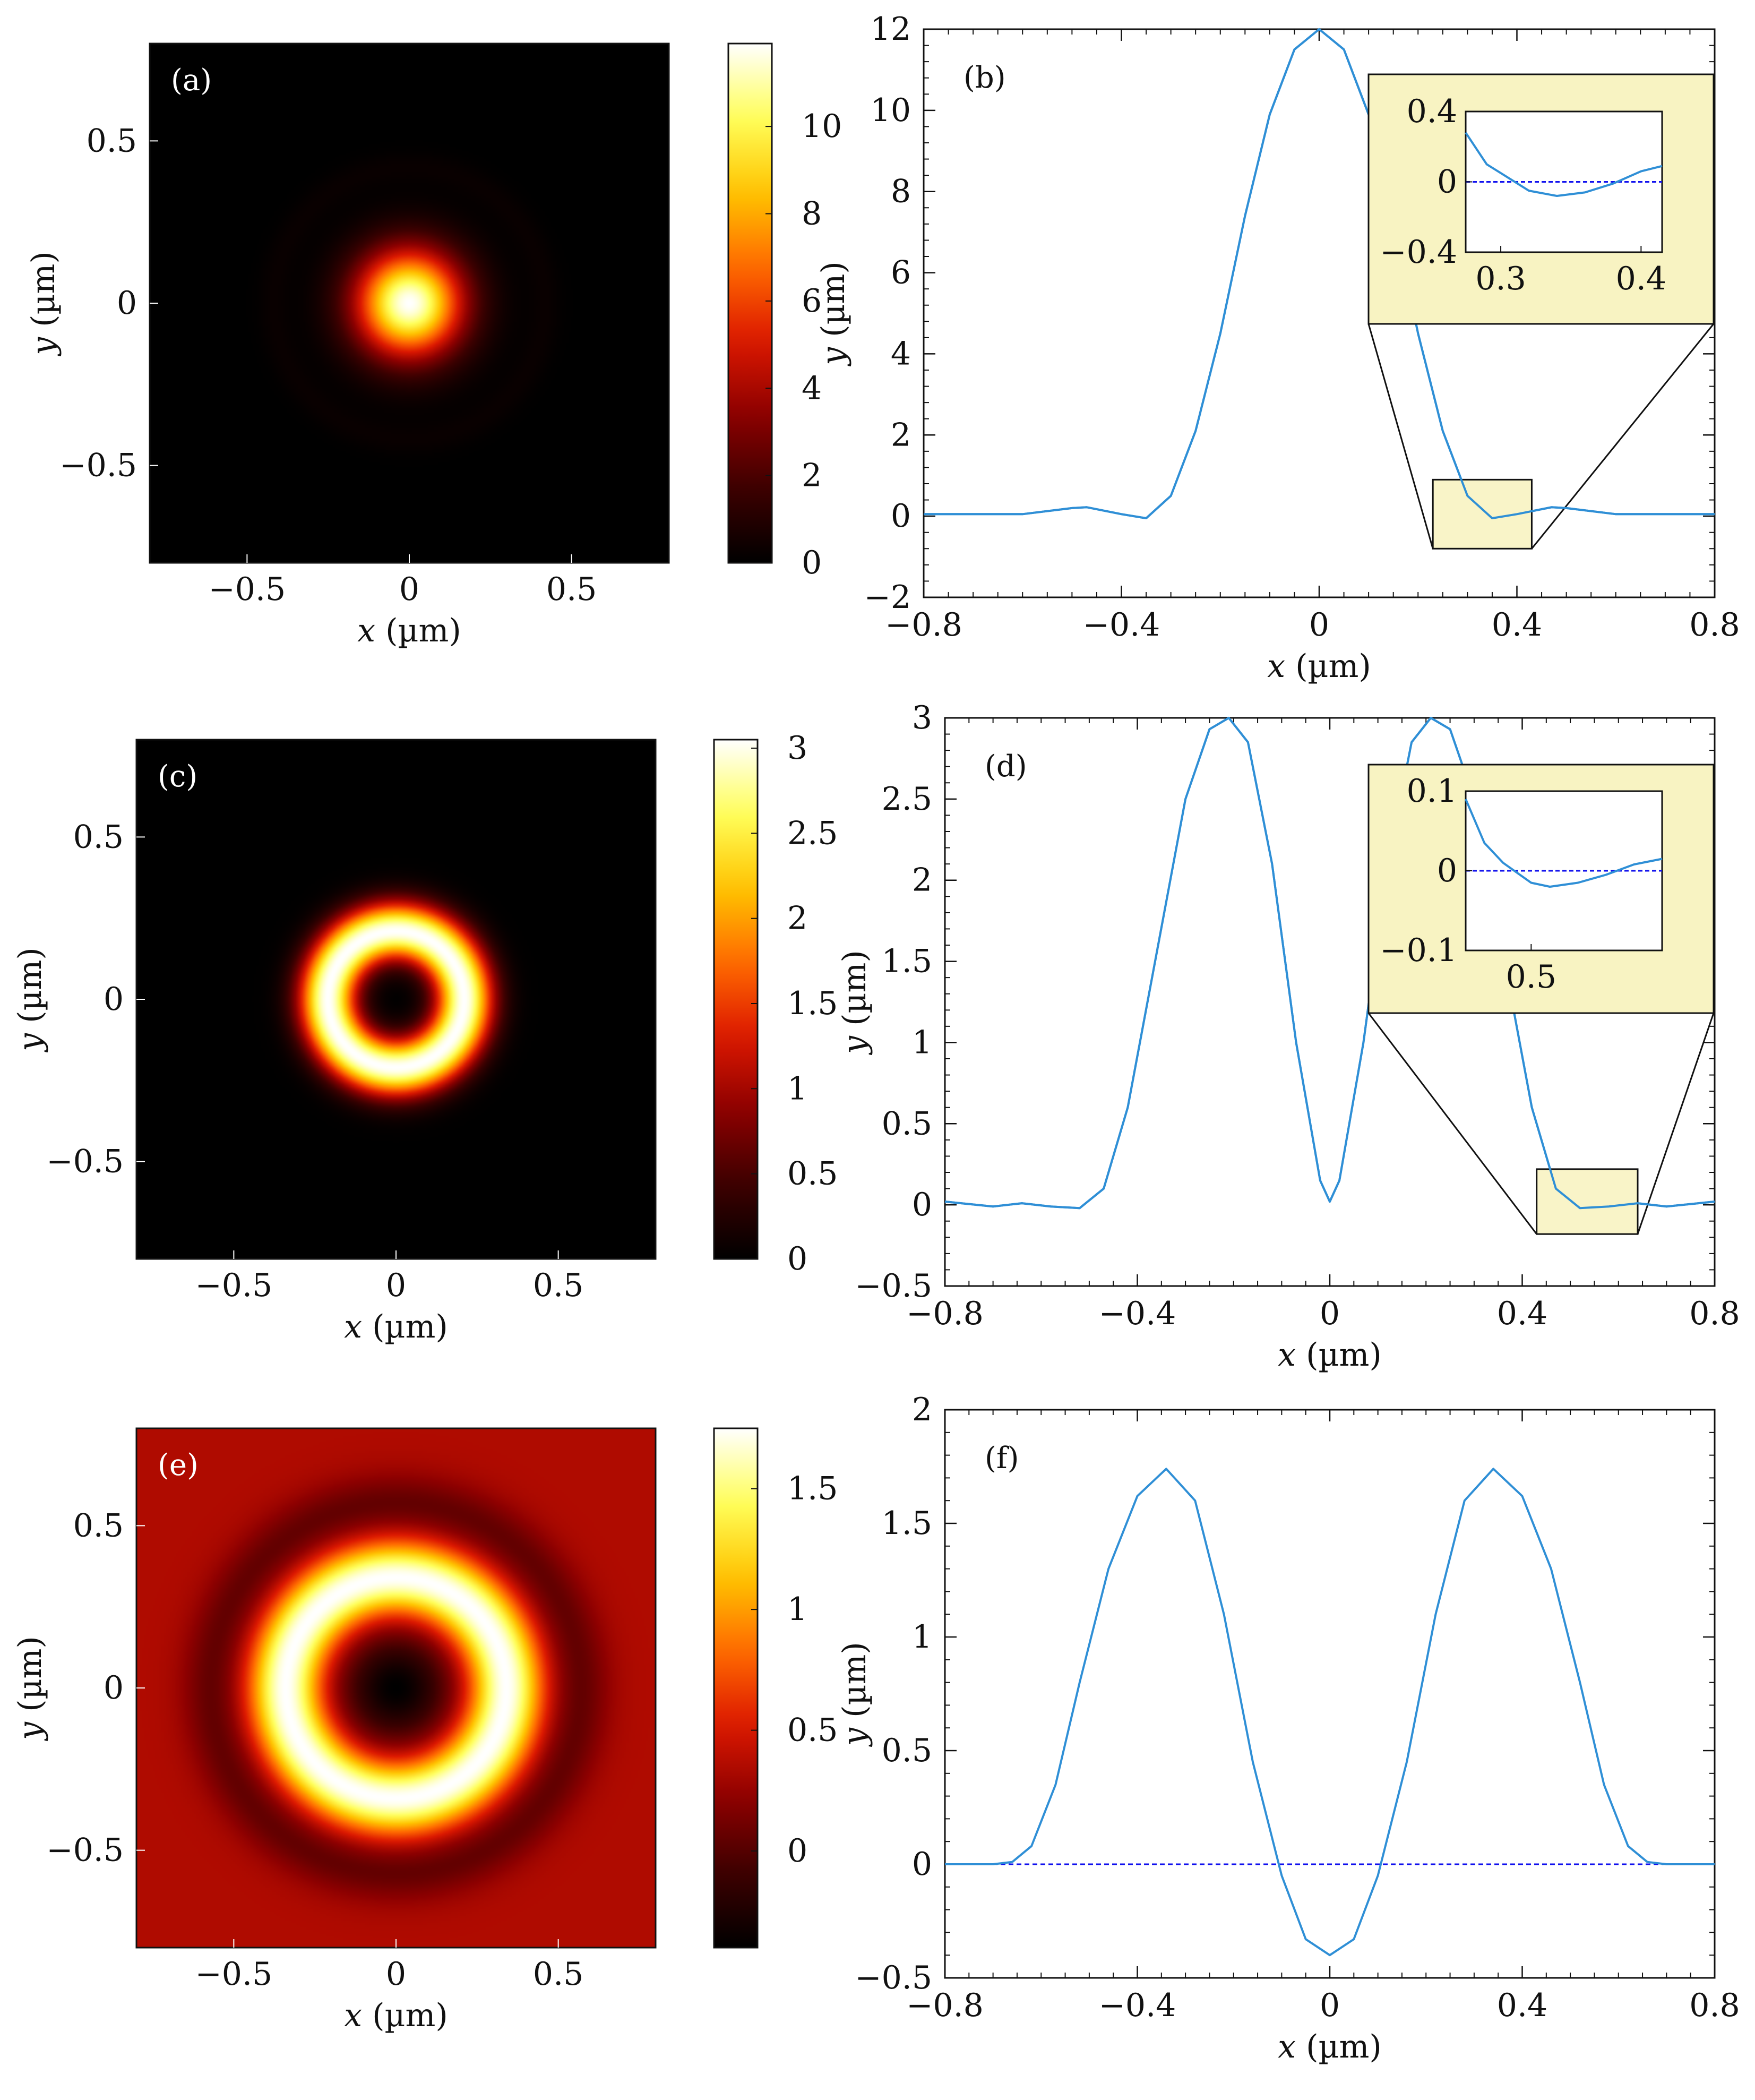 The height and width of the screenshot is (2100, 1755). What do you see at coordinates (1501, 278) in the screenshot?
I see `inset-x-tick-label: 0.3` at bounding box center [1501, 278].